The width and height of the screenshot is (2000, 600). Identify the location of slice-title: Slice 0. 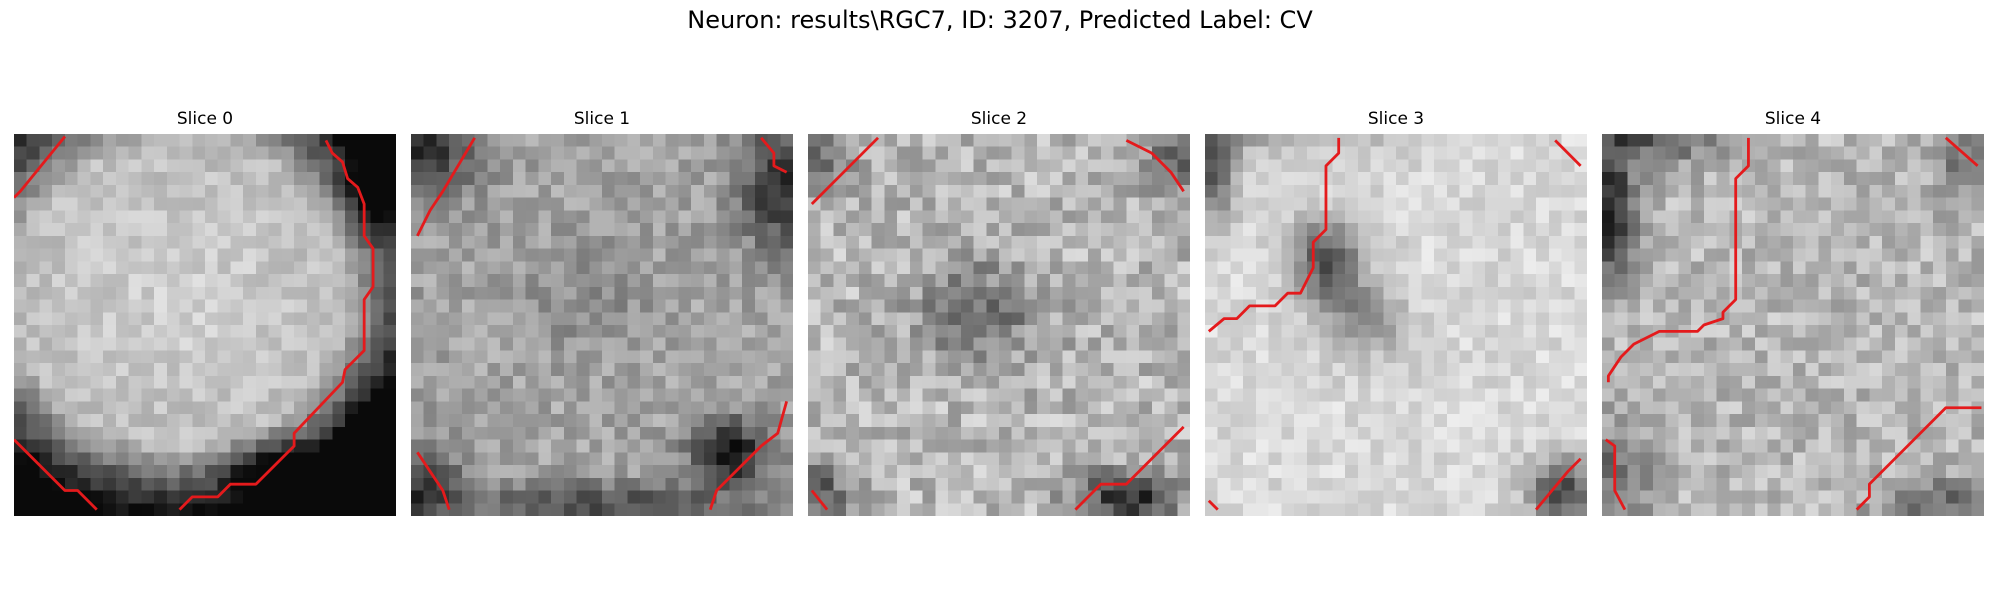
(205, 119).